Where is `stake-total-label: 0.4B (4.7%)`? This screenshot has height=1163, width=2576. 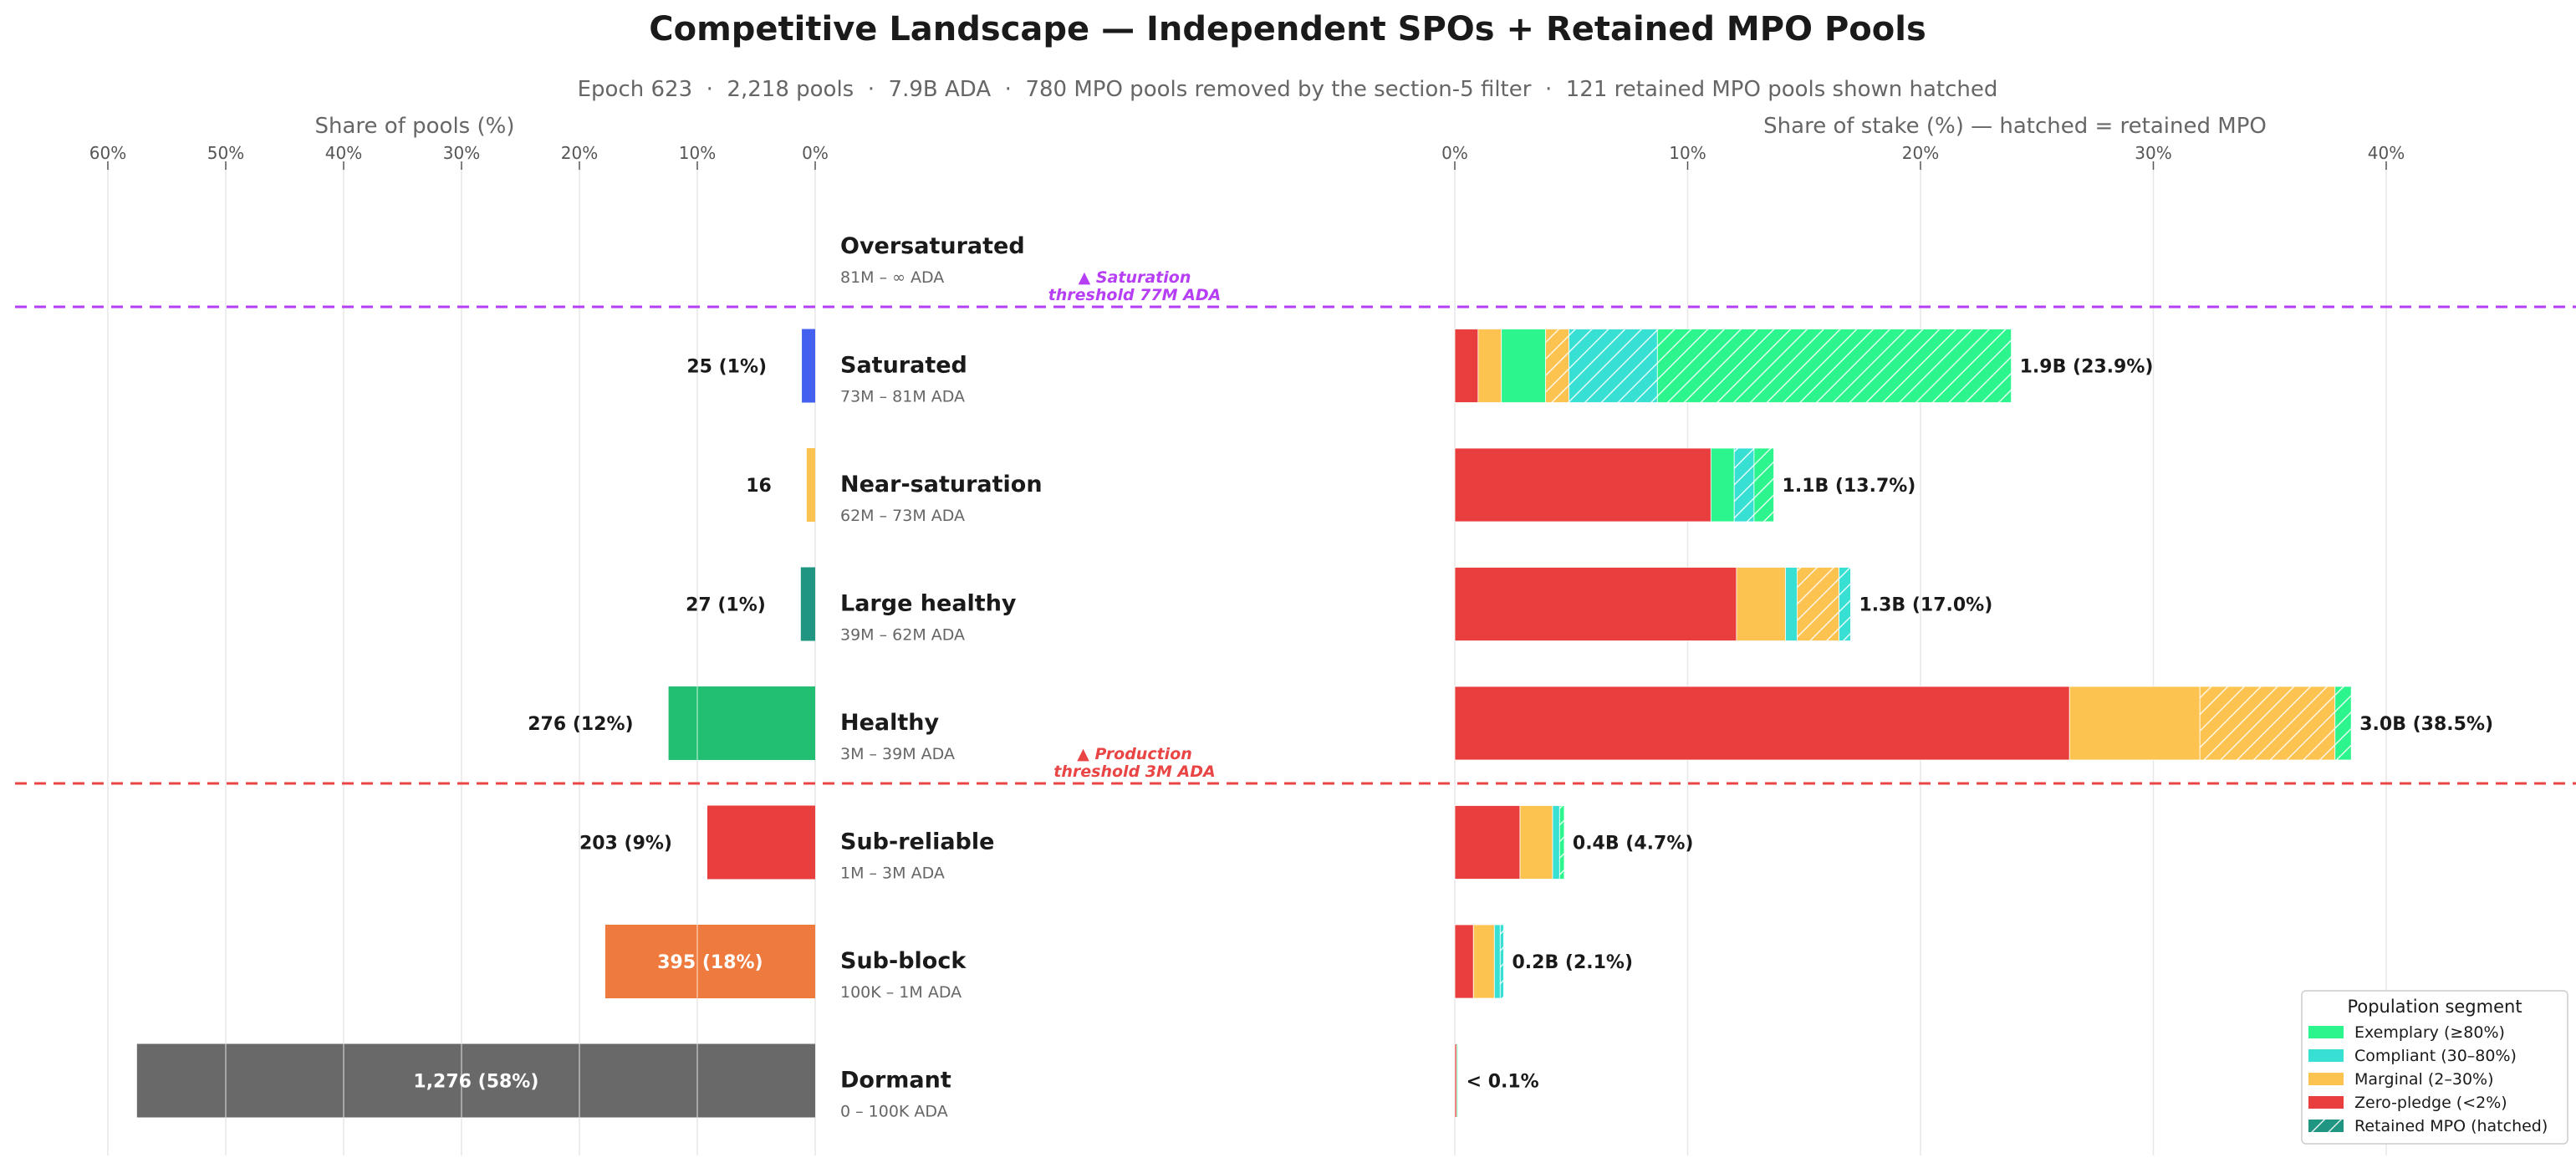 stake-total-label: 0.4B (4.7%) is located at coordinates (1633, 844).